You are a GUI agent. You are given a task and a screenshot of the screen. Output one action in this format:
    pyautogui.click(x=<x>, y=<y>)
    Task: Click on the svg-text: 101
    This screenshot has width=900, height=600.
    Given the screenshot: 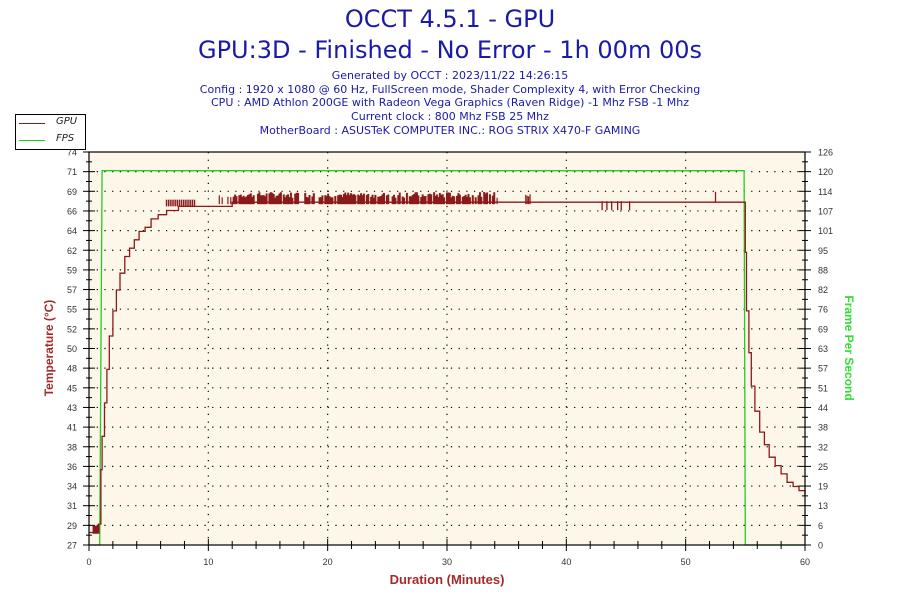 What is the action you would take?
    pyautogui.click(x=825, y=231)
    